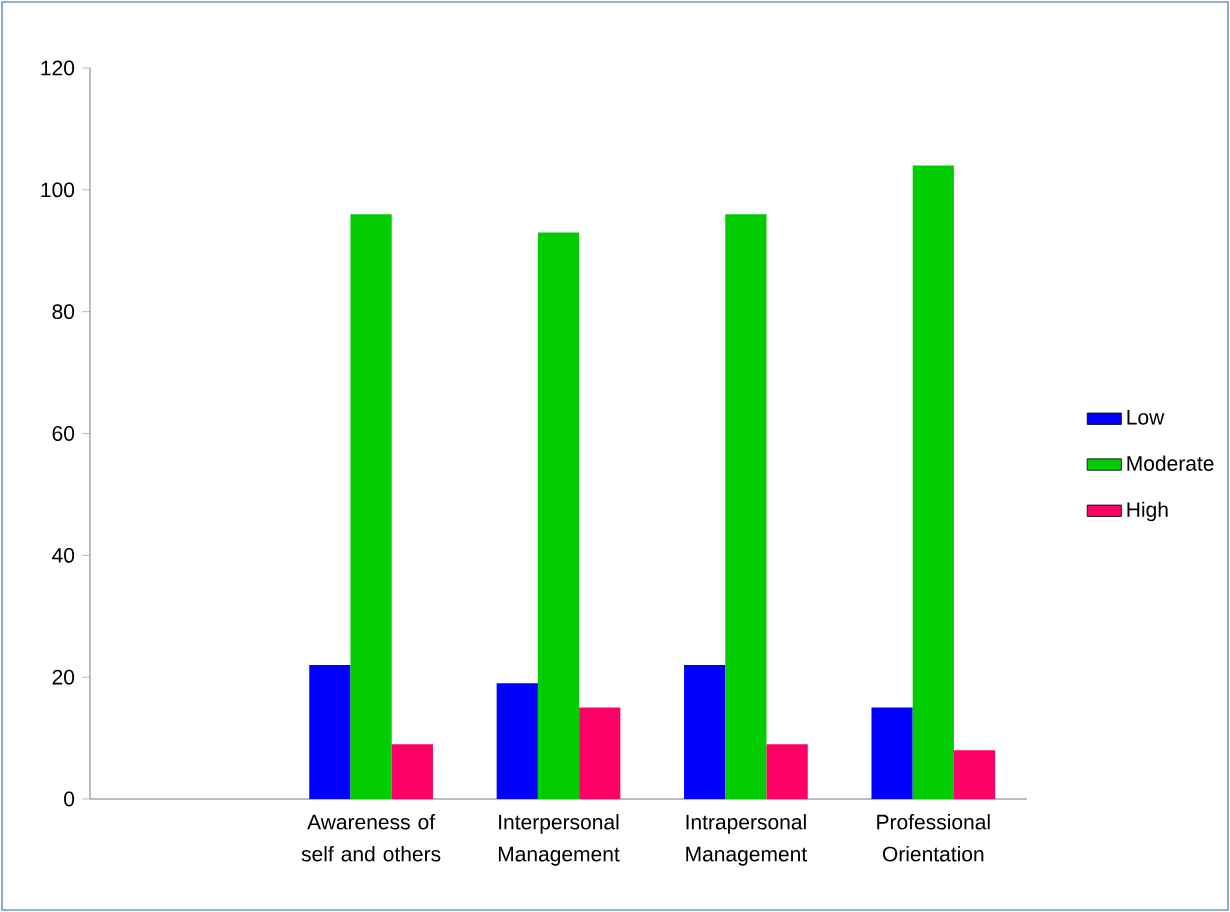 This screenshot has height=912, width=1230. I want to click on y-tick-label: 60, so click(63, 433).